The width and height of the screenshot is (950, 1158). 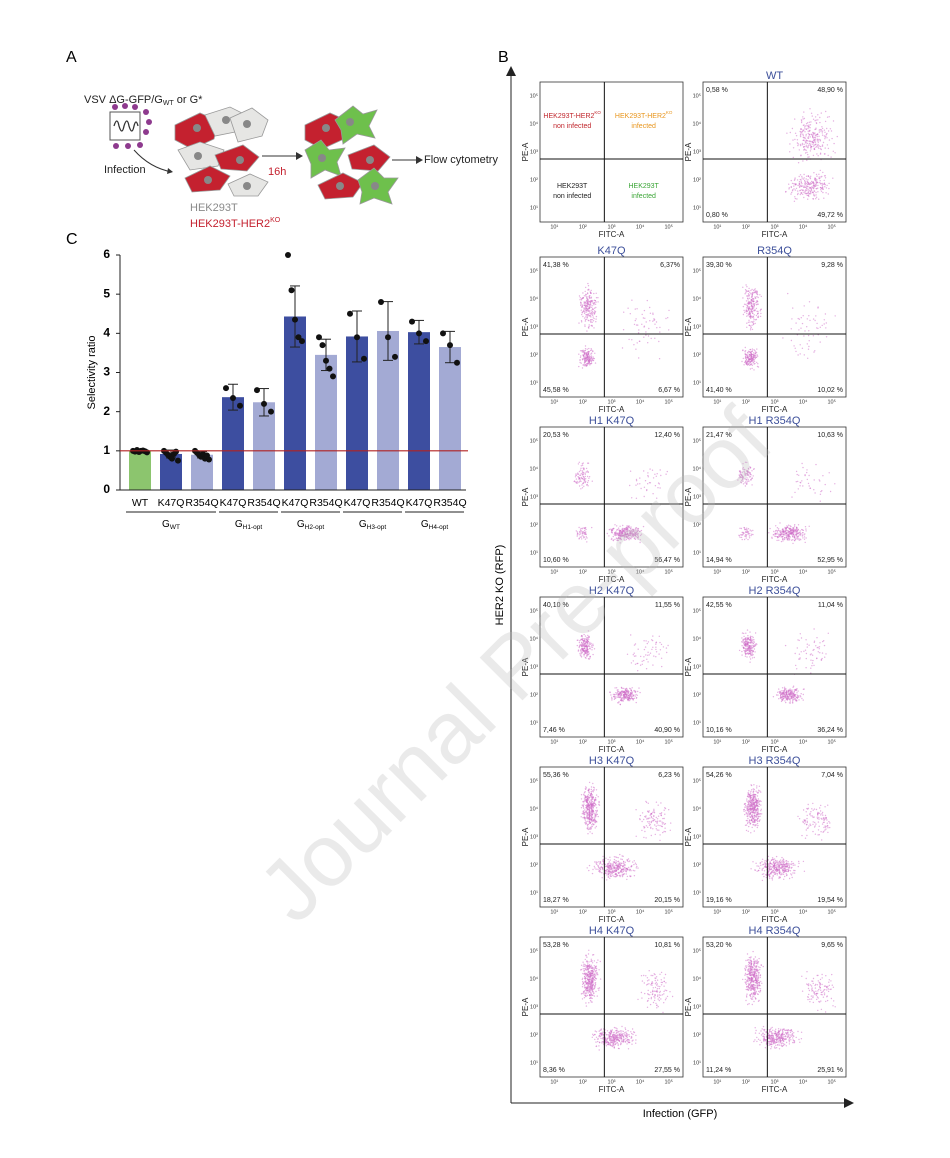 What do you see at coordinates (295, 503) in the screenshot?
I see `x-tick-label: K47Q` at bounding box center [295, 503].